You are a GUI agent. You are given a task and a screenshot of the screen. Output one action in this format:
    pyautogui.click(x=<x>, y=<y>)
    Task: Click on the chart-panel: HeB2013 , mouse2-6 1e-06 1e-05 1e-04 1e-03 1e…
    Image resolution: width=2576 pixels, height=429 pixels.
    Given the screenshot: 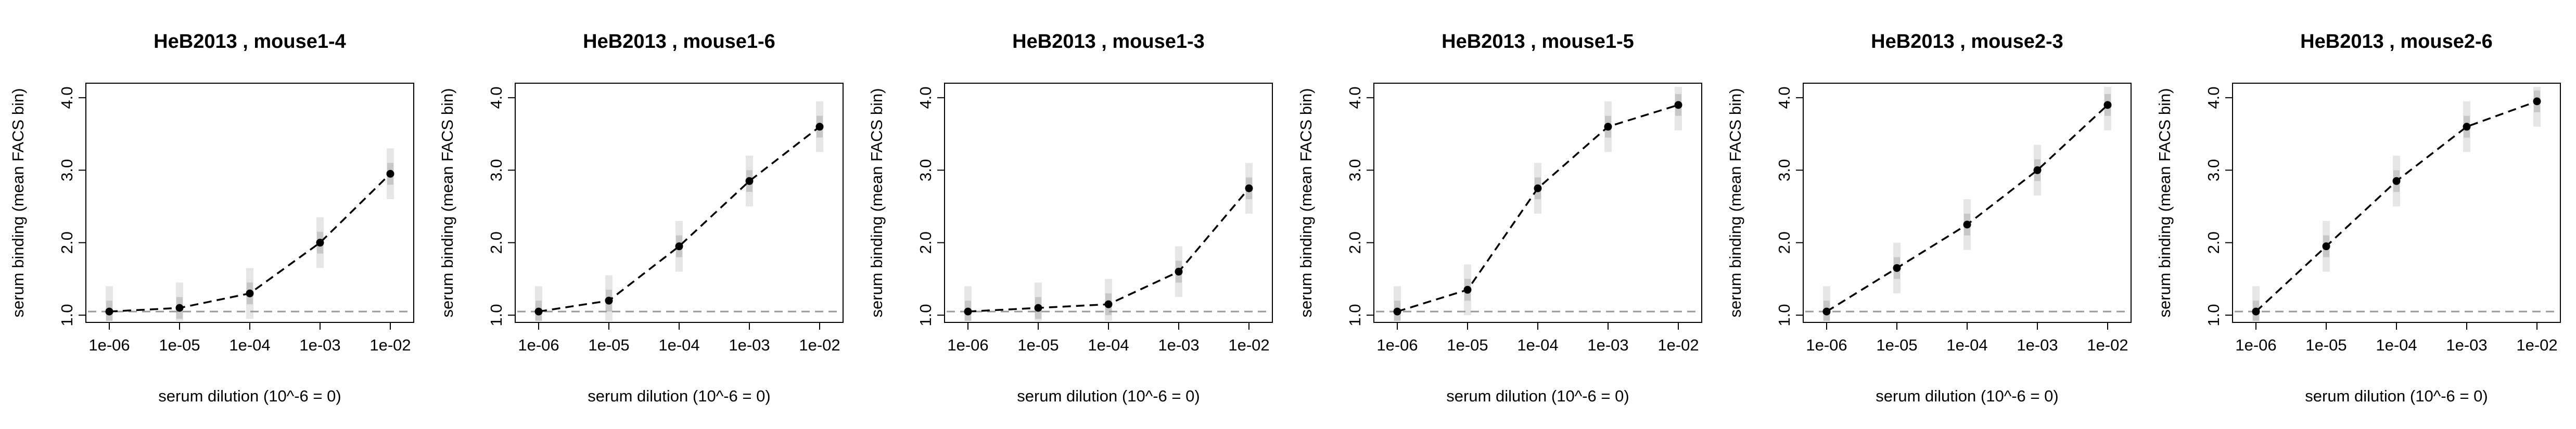 What is the action you would take?
    pyautogui.click(x=2358, y=218)
    